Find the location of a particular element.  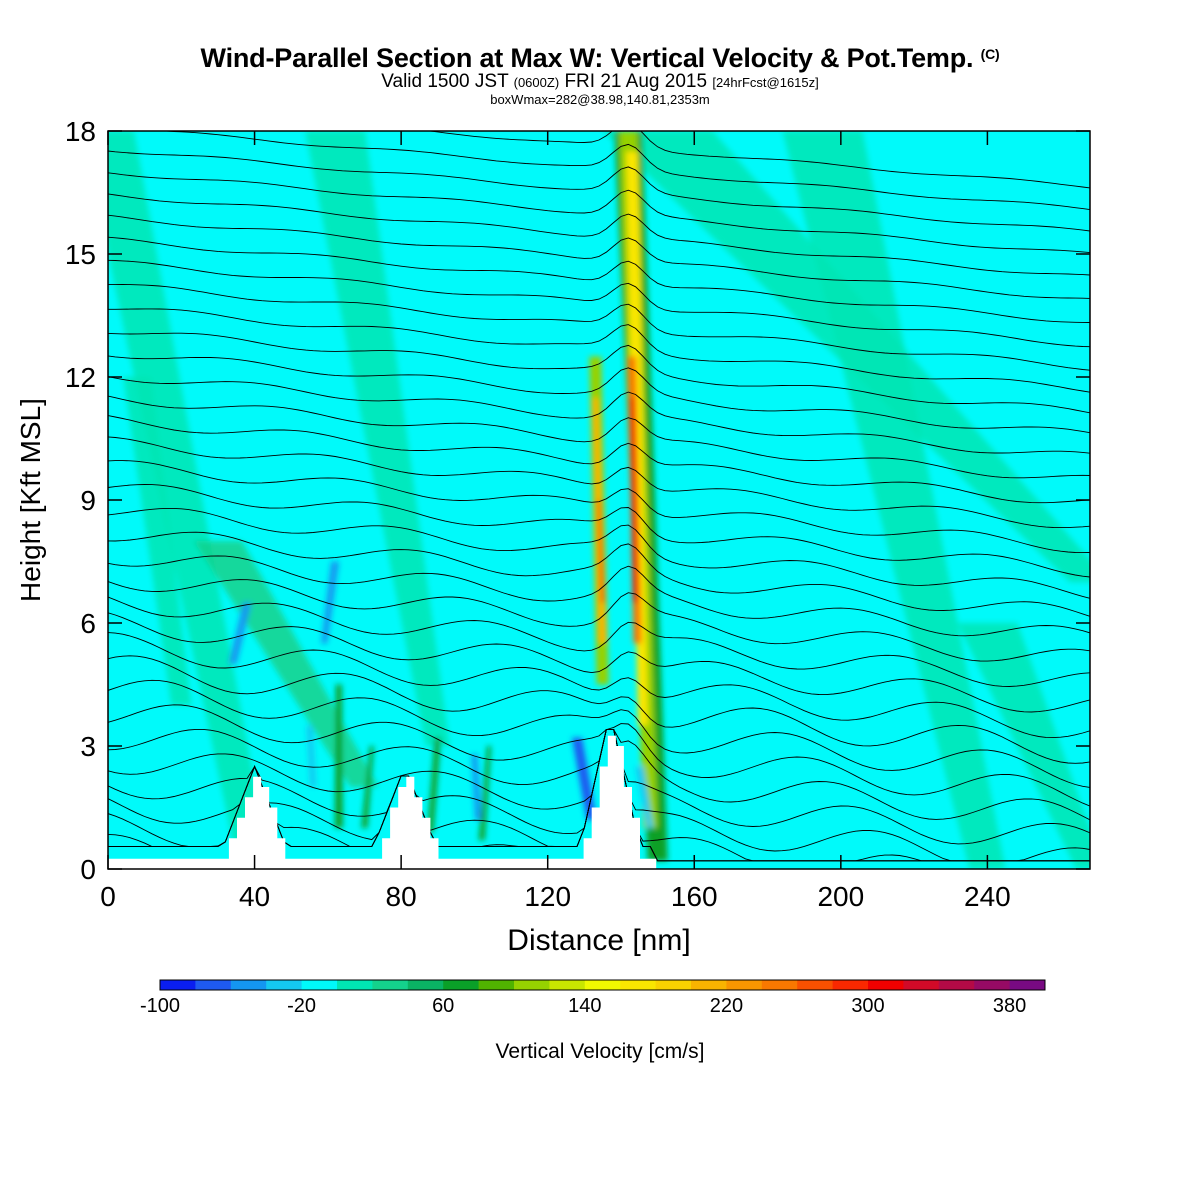

x-tick-label: 40 is located at coordinates (254, 896).